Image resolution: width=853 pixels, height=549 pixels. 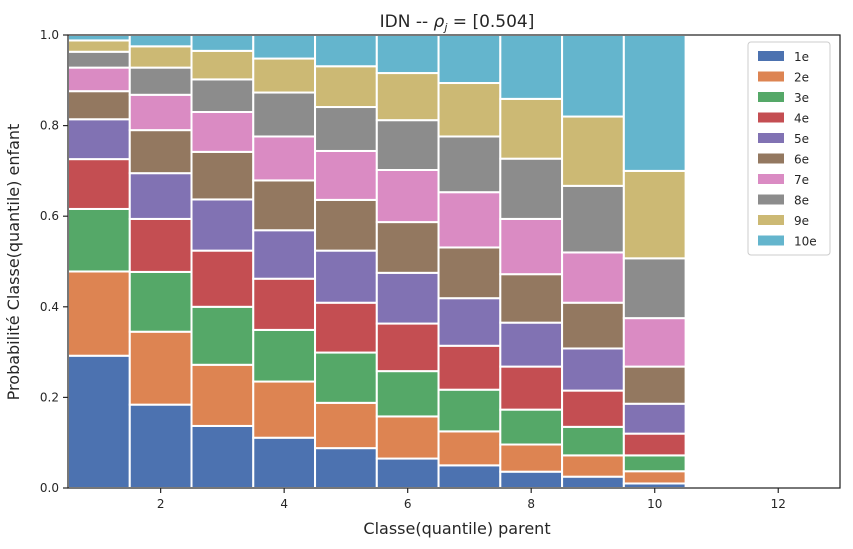 I want to click on bar-segment-6-9e, so click(x=407, y=97).